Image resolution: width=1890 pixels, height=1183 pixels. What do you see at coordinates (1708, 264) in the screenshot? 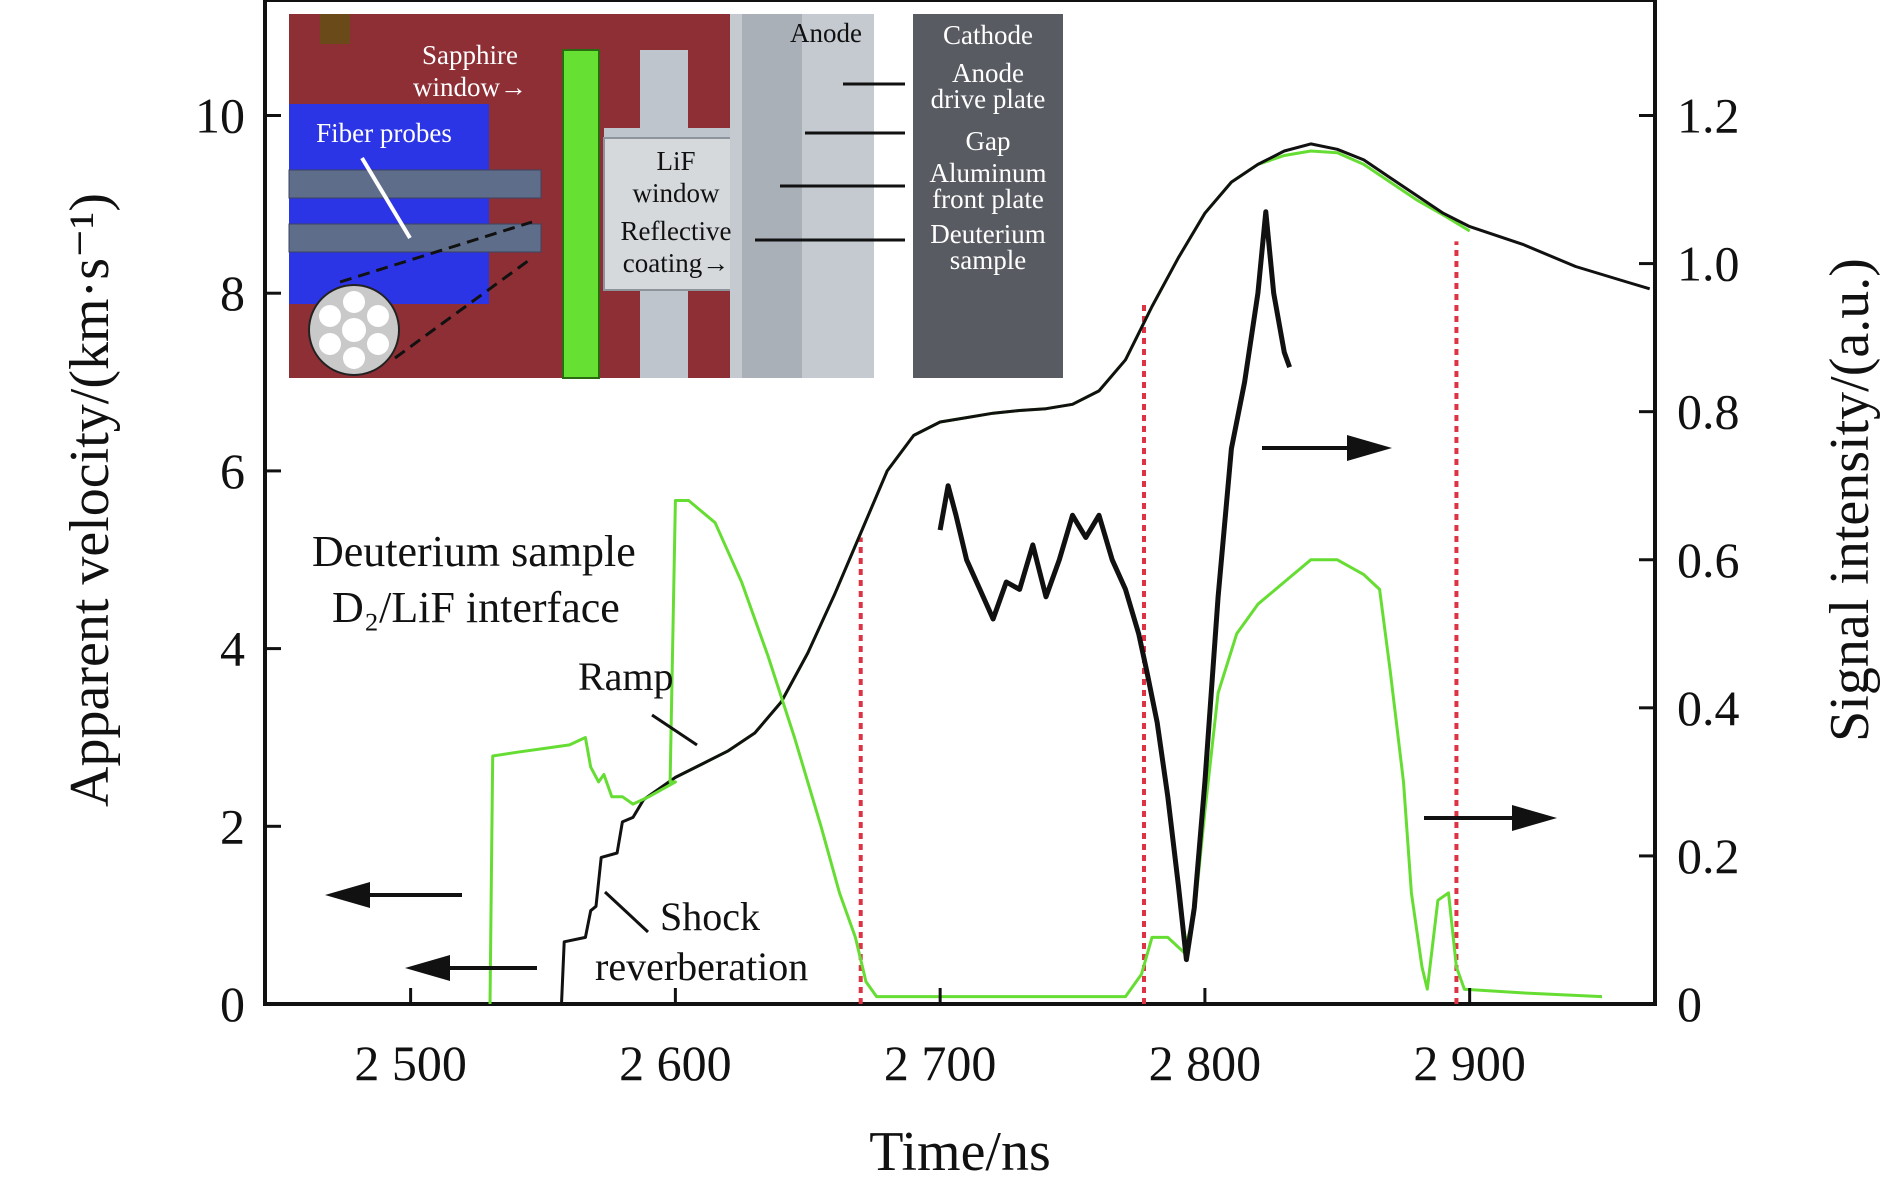
I see `y-right-tick-label: 1.0` at bounding box center [1708, 264].